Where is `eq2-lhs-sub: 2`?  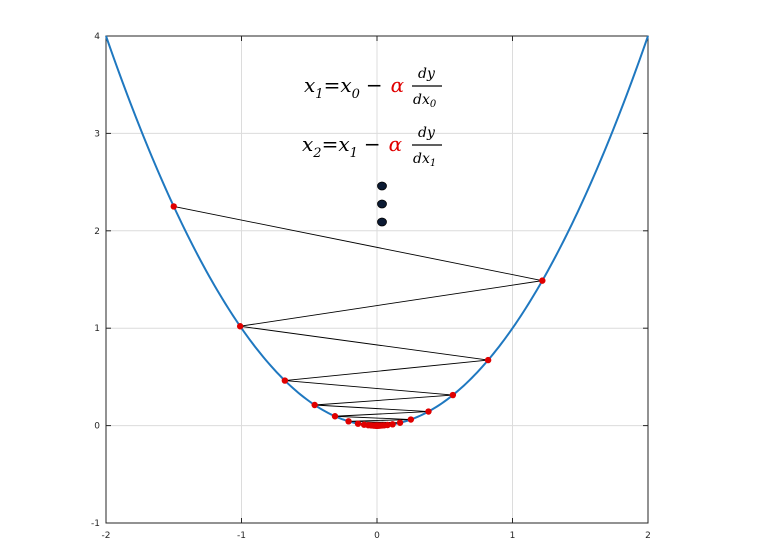
eq2-lhs-sub: 2 is located at coordinates (316, 153).